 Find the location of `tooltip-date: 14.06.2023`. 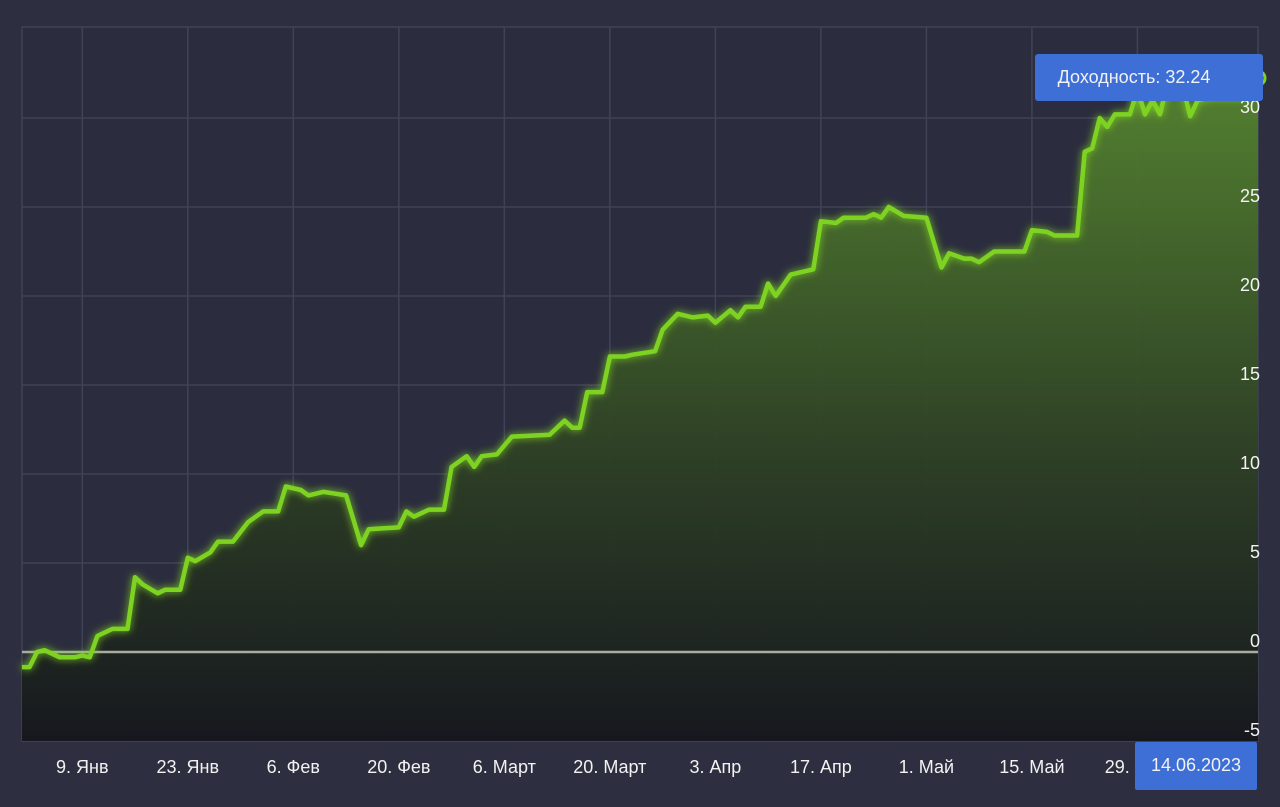

tooltip-date: 14.06.2023 is located at coordinates (1196, 765).